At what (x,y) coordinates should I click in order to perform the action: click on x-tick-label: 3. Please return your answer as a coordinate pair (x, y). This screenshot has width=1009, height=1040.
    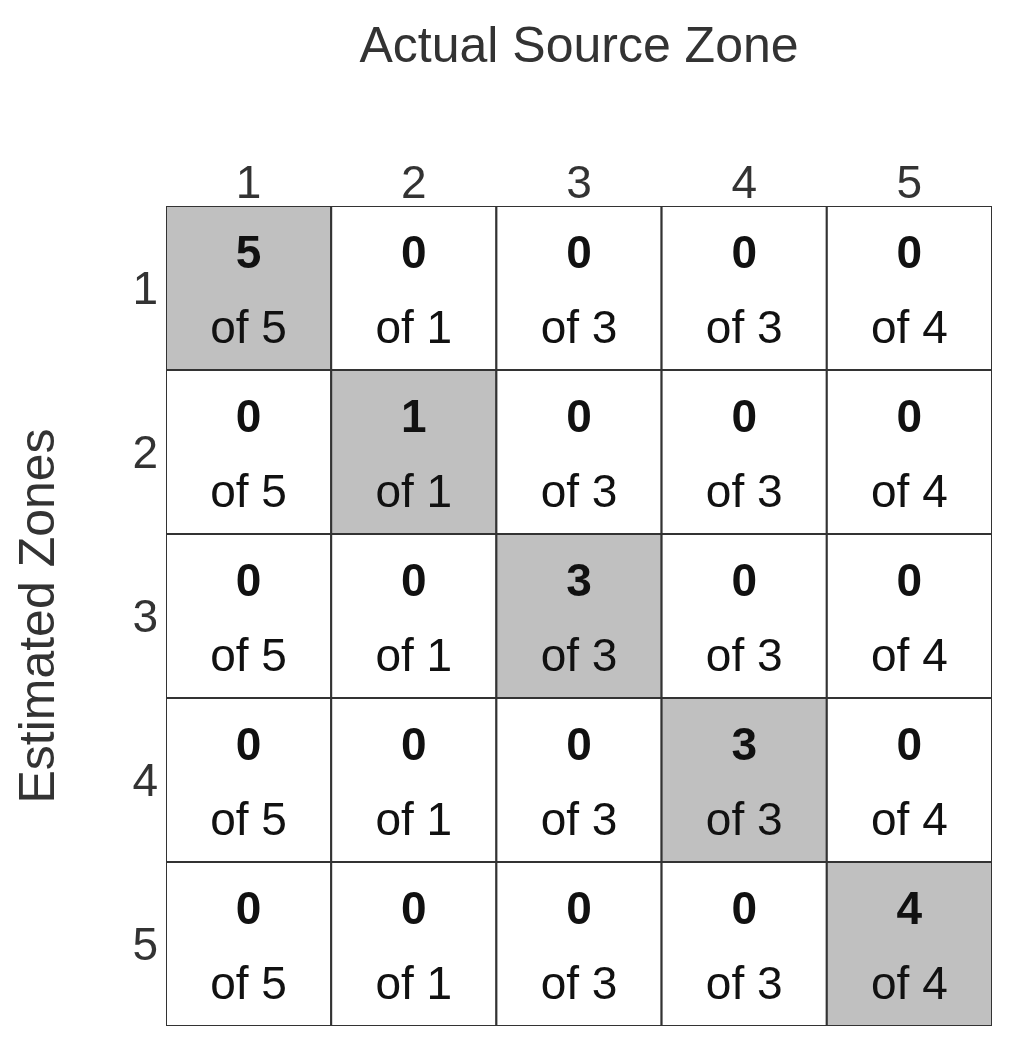
    Looking at the image, I should click on (579, 182).